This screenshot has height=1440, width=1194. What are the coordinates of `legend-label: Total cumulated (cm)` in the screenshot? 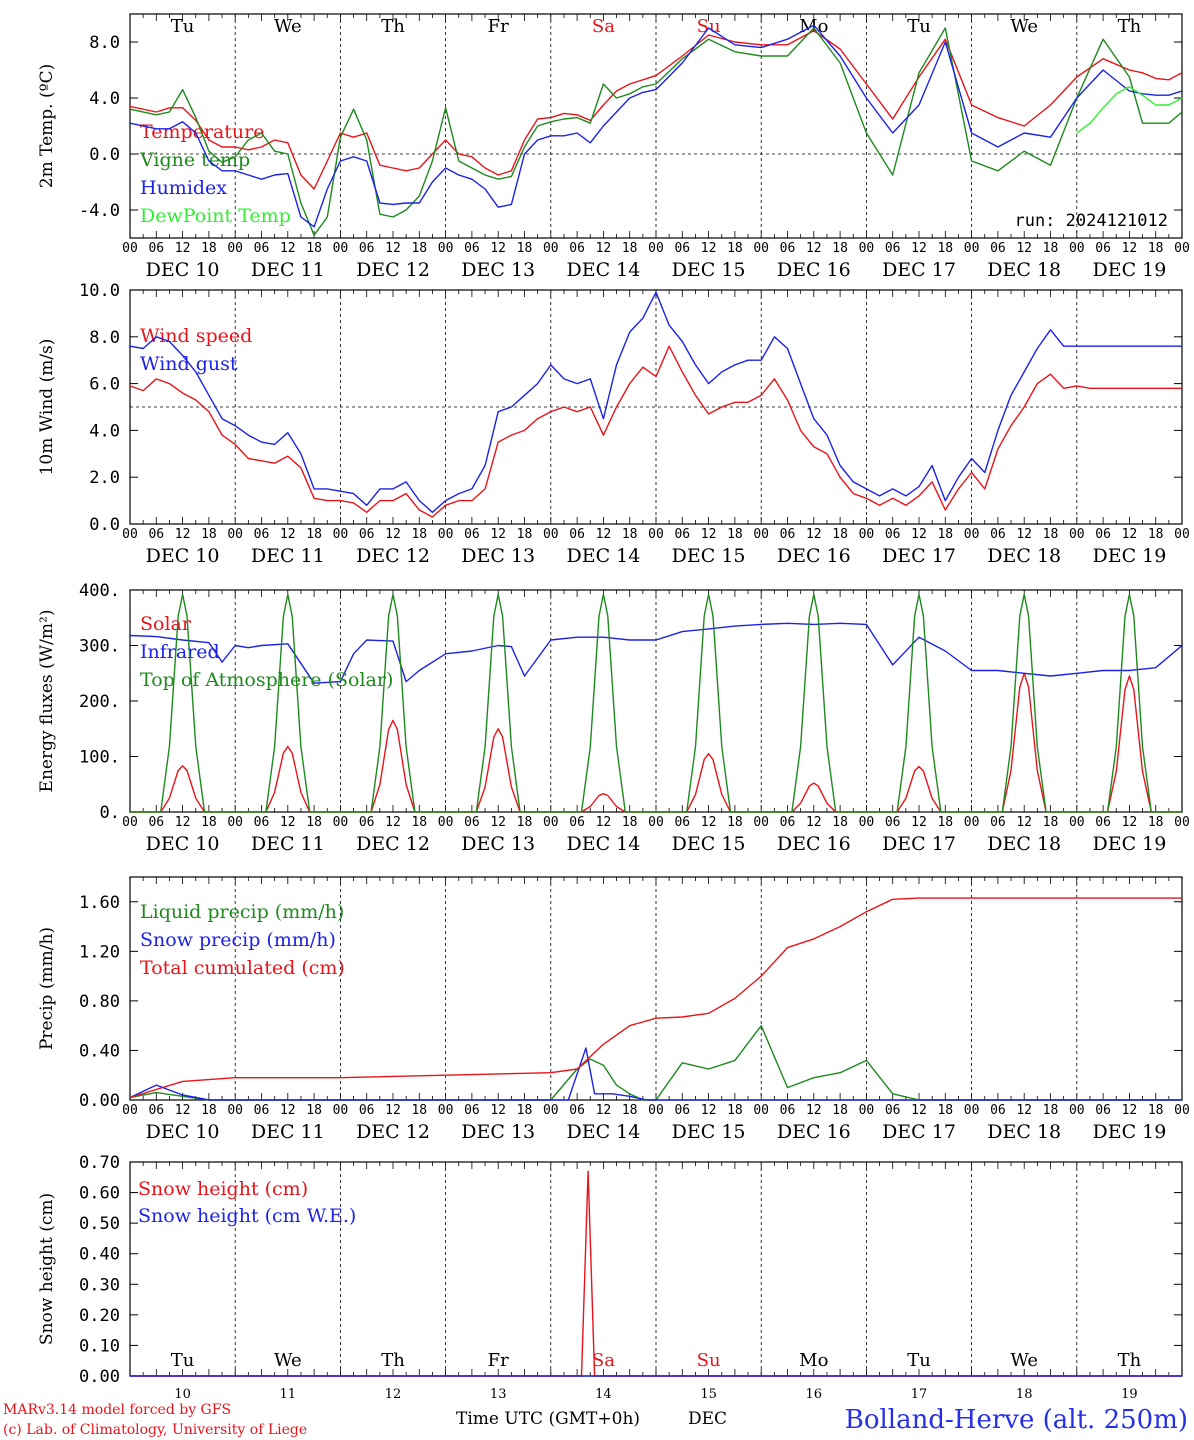 It's located at (242, 968).